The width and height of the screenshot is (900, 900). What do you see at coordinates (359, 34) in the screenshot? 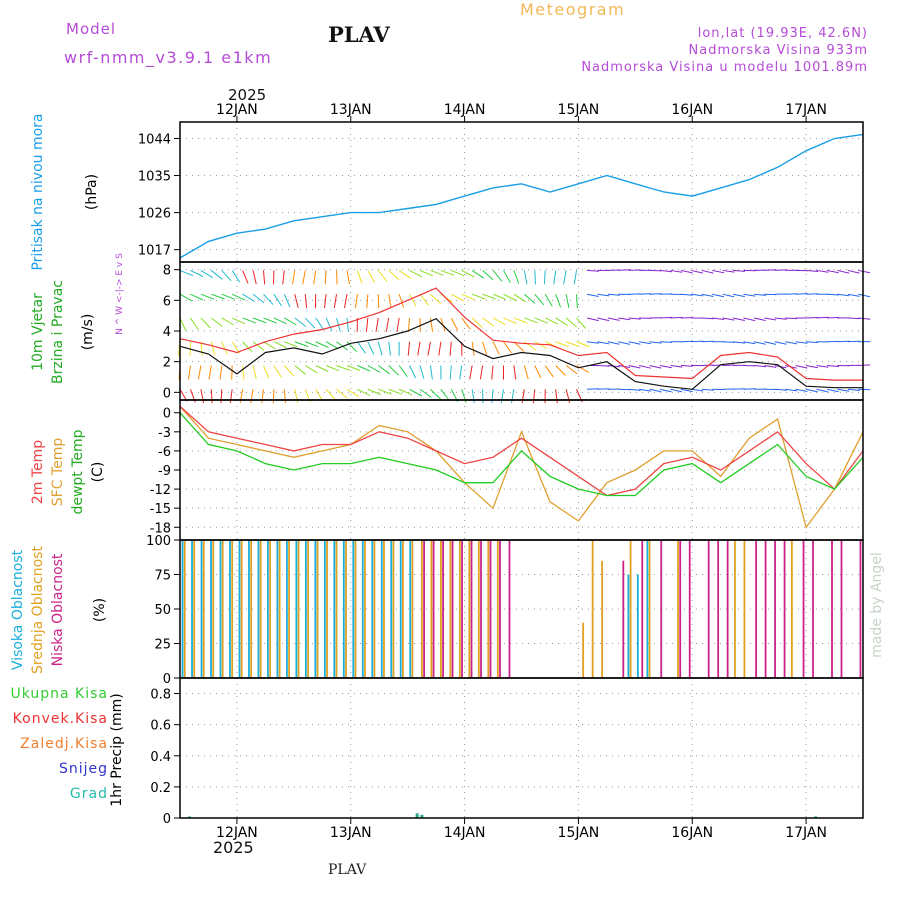
I see `station-title: PLAV` at bounding box center [359, 34].